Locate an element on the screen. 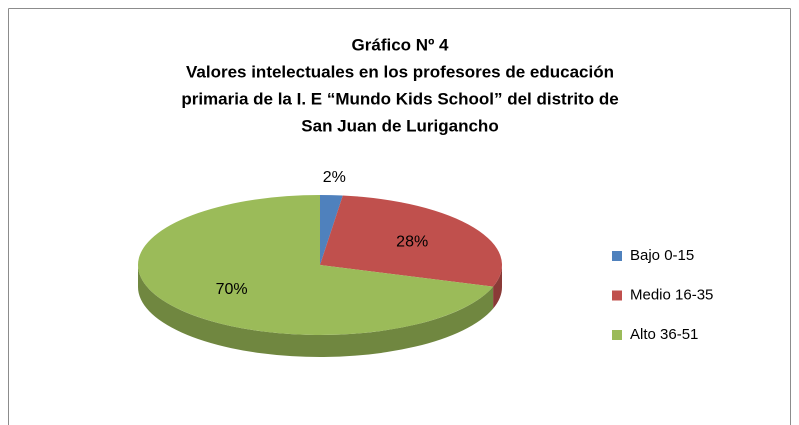 This screenshot has height=425, width=799. data-label: 2% is located at coordinates (334, 177).